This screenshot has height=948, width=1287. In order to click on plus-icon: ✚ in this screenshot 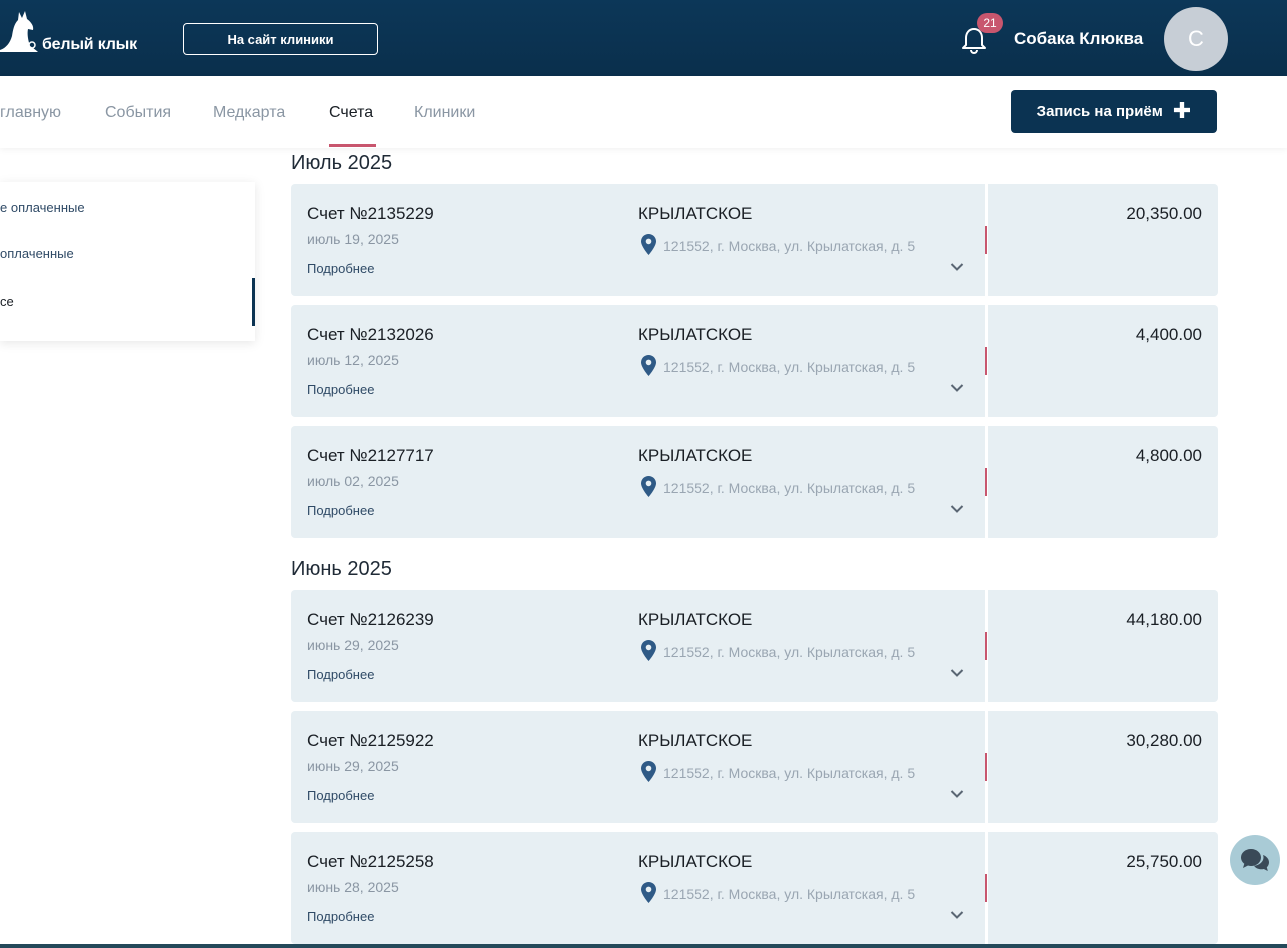, I will do `click(1182, 110)`.